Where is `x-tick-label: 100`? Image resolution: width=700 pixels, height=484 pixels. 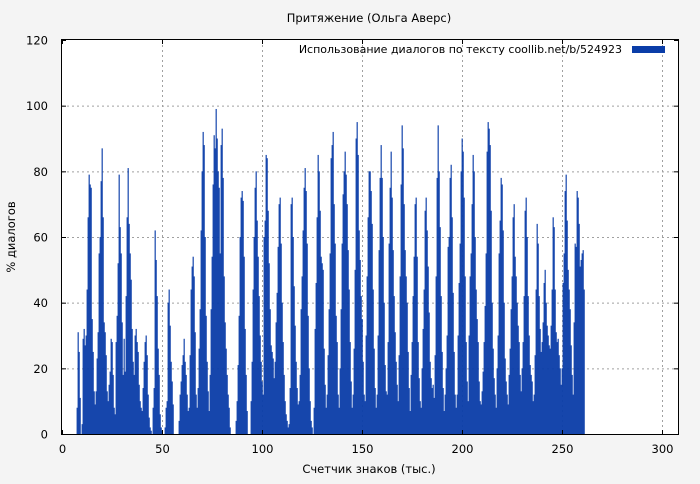
x-tick-label: 100 is located at coordinates (263, 449).